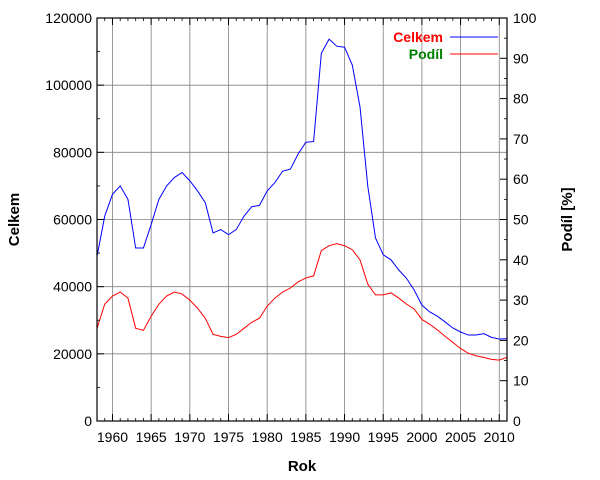 Image resolution: width=600 pixels, height=480 pixels. What do you see at coordinates (68, 85) in the screenshot?
I see `y-left-tick-label: 100000` at bounding box center [68, 85].